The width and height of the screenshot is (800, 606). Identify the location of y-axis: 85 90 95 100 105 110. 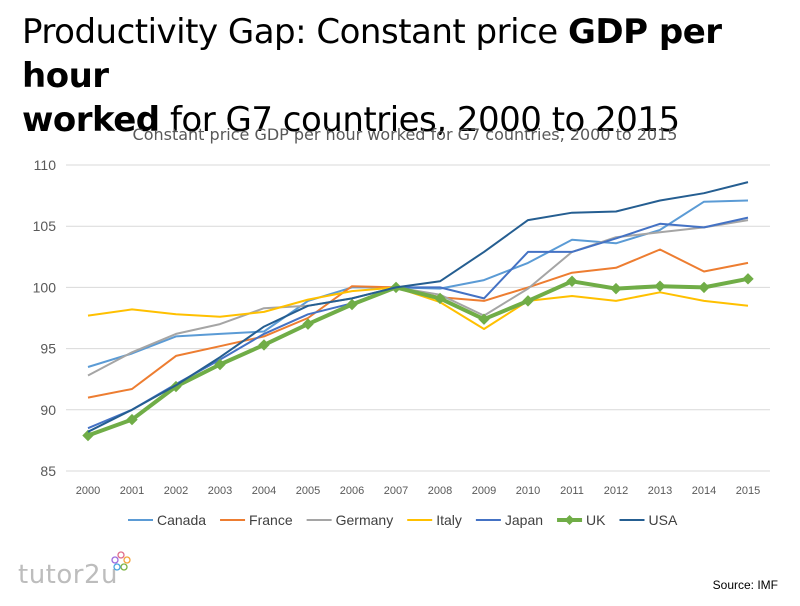
(45, 318).